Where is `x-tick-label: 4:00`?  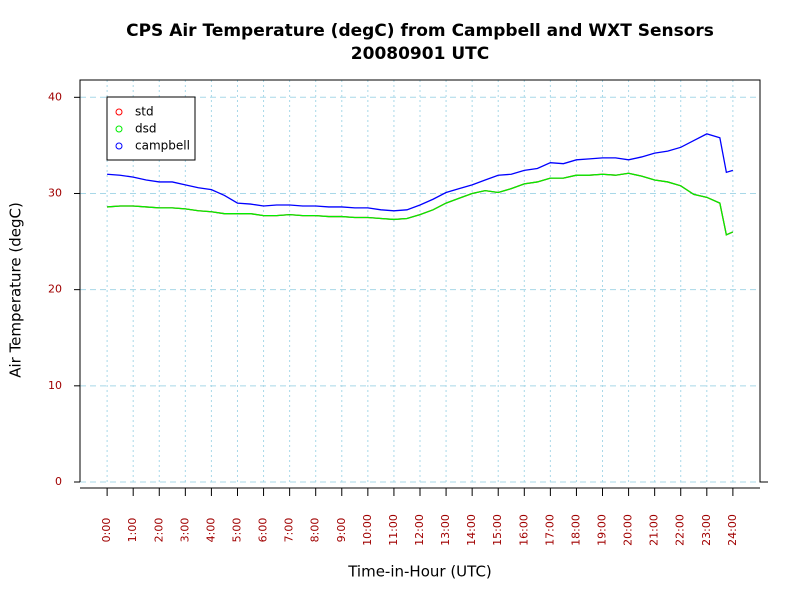 x-tick-label: 4:00 is located at coordinates (210, 530).